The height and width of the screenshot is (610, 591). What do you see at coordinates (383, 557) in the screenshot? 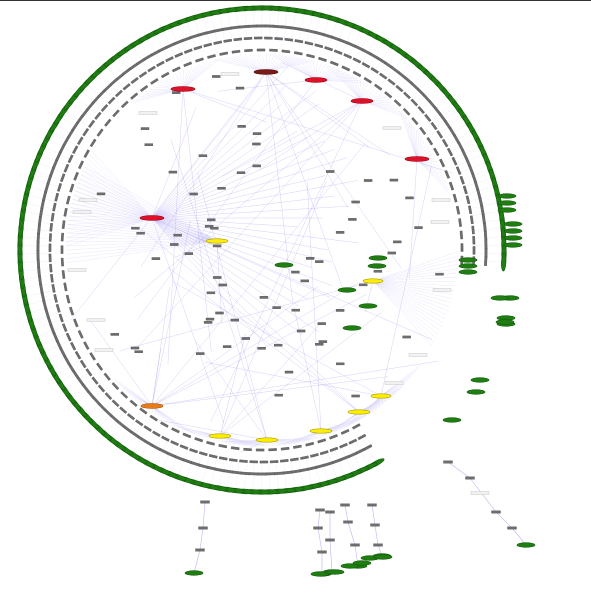
I see `branch-leaf` at bounding box center [383, 557].